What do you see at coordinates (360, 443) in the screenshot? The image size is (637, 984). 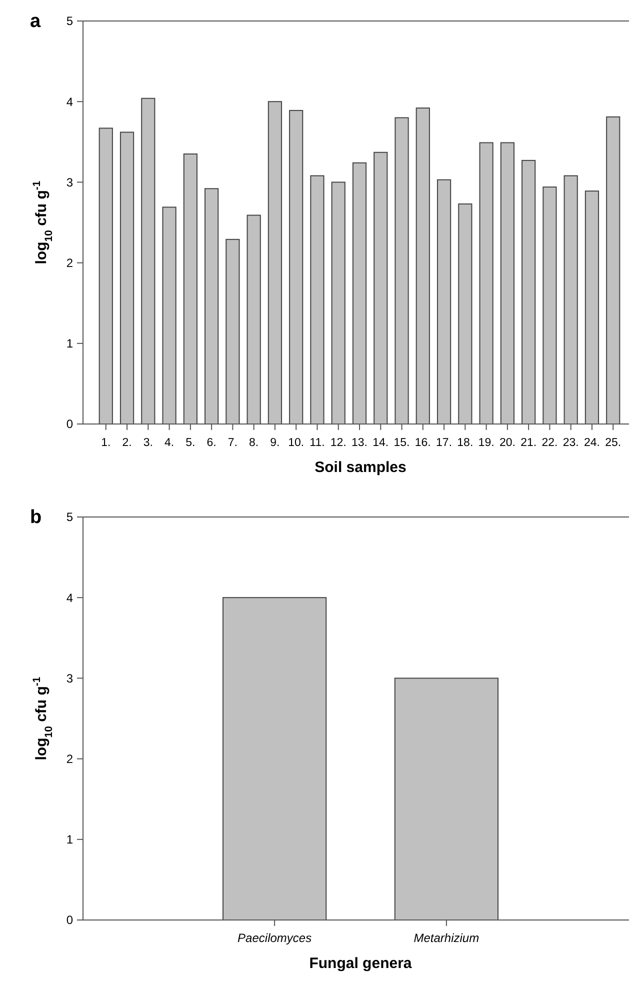 I see `x-tick-label: 13.` at bounding box center [360, 443].